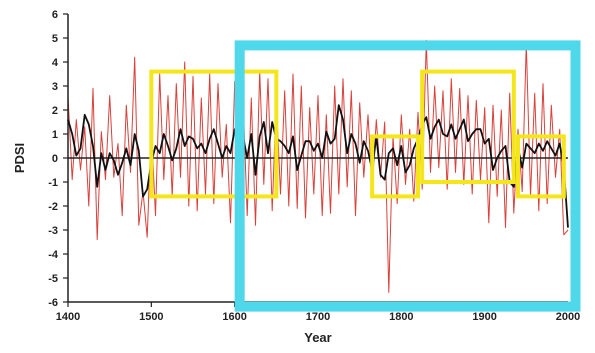 The height and width of the screenshot is (353, 595). Describe the element at coordinates (53, 255) in the screenshot. I see `y-tick-label: -4` at that location.